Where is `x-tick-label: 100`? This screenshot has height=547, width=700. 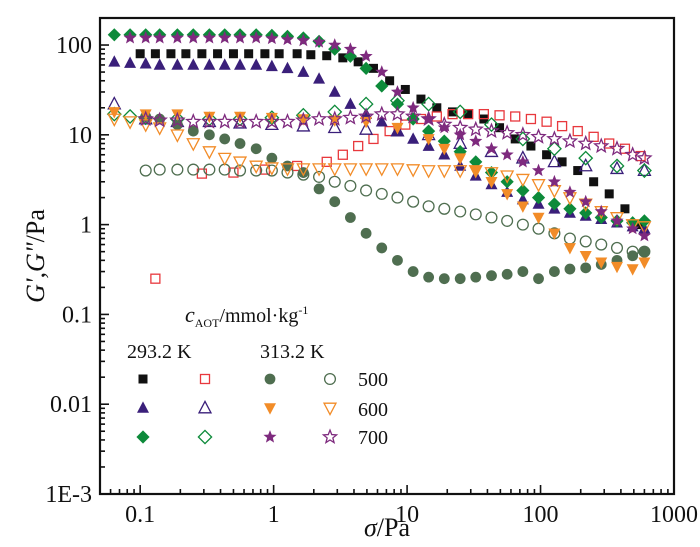
x-tick-label: 100 is located at coordinates (541, 515).